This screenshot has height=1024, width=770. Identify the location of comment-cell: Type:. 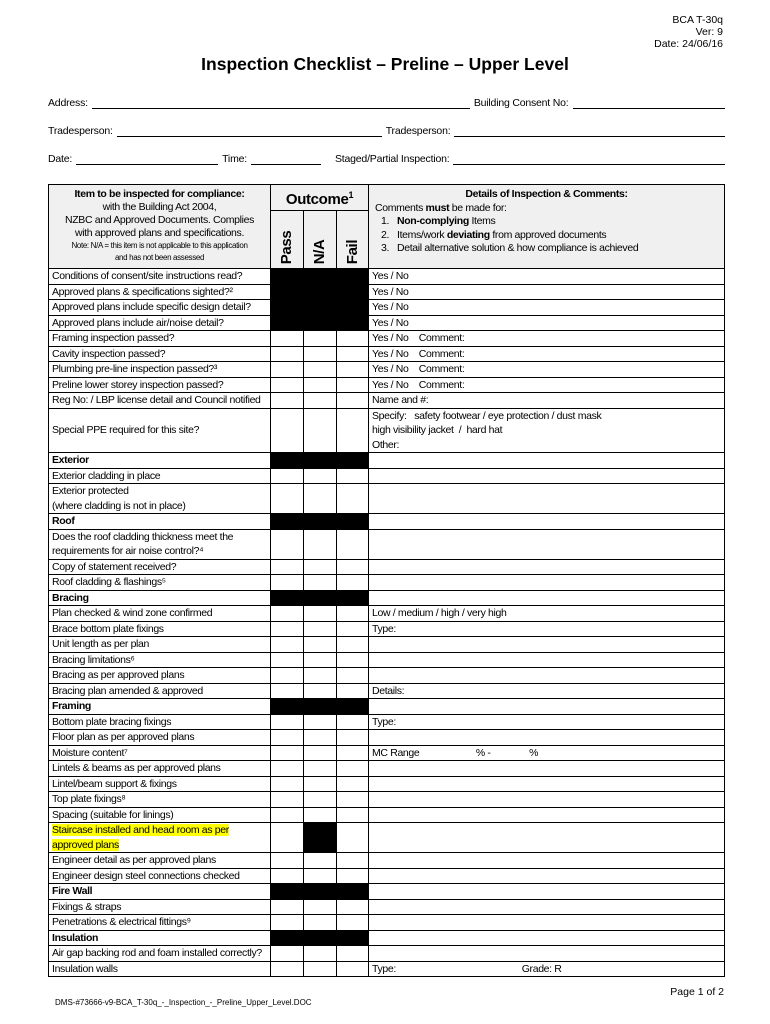
(546, 721).